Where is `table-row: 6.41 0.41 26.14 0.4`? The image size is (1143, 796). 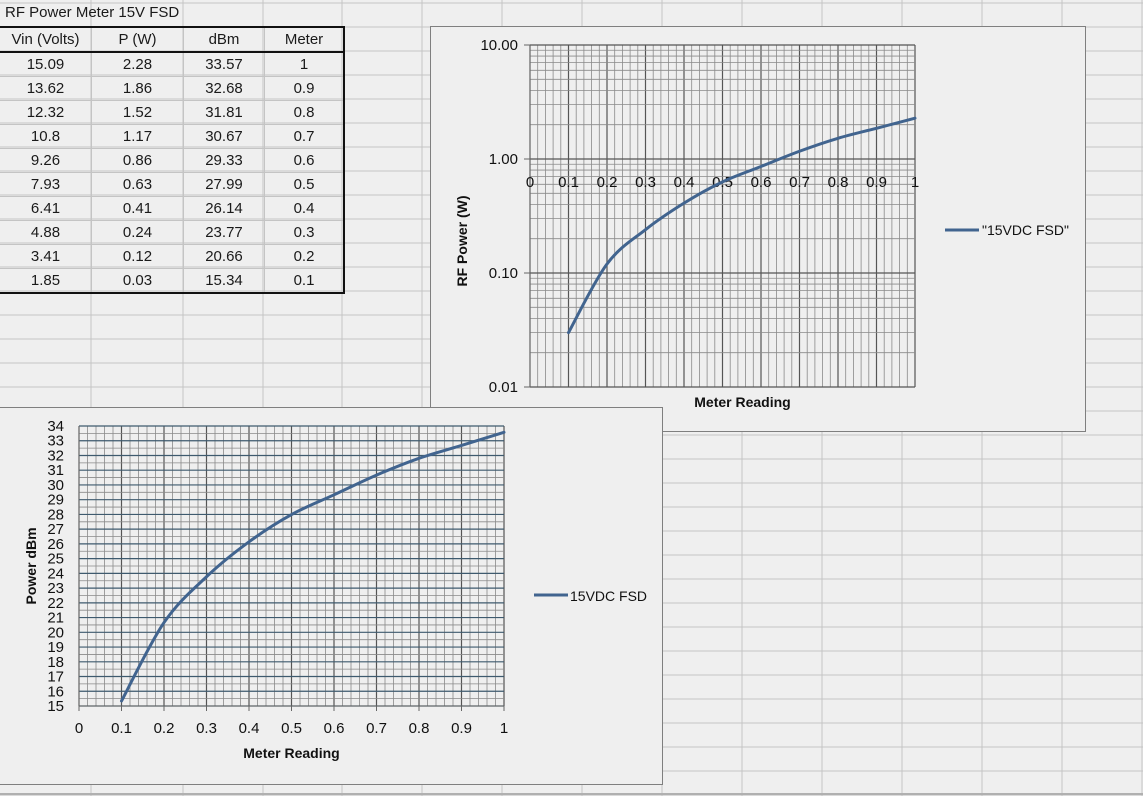
table-row: 6.41 0.41 26.14 0.4 is located at coordinates (172, 208).